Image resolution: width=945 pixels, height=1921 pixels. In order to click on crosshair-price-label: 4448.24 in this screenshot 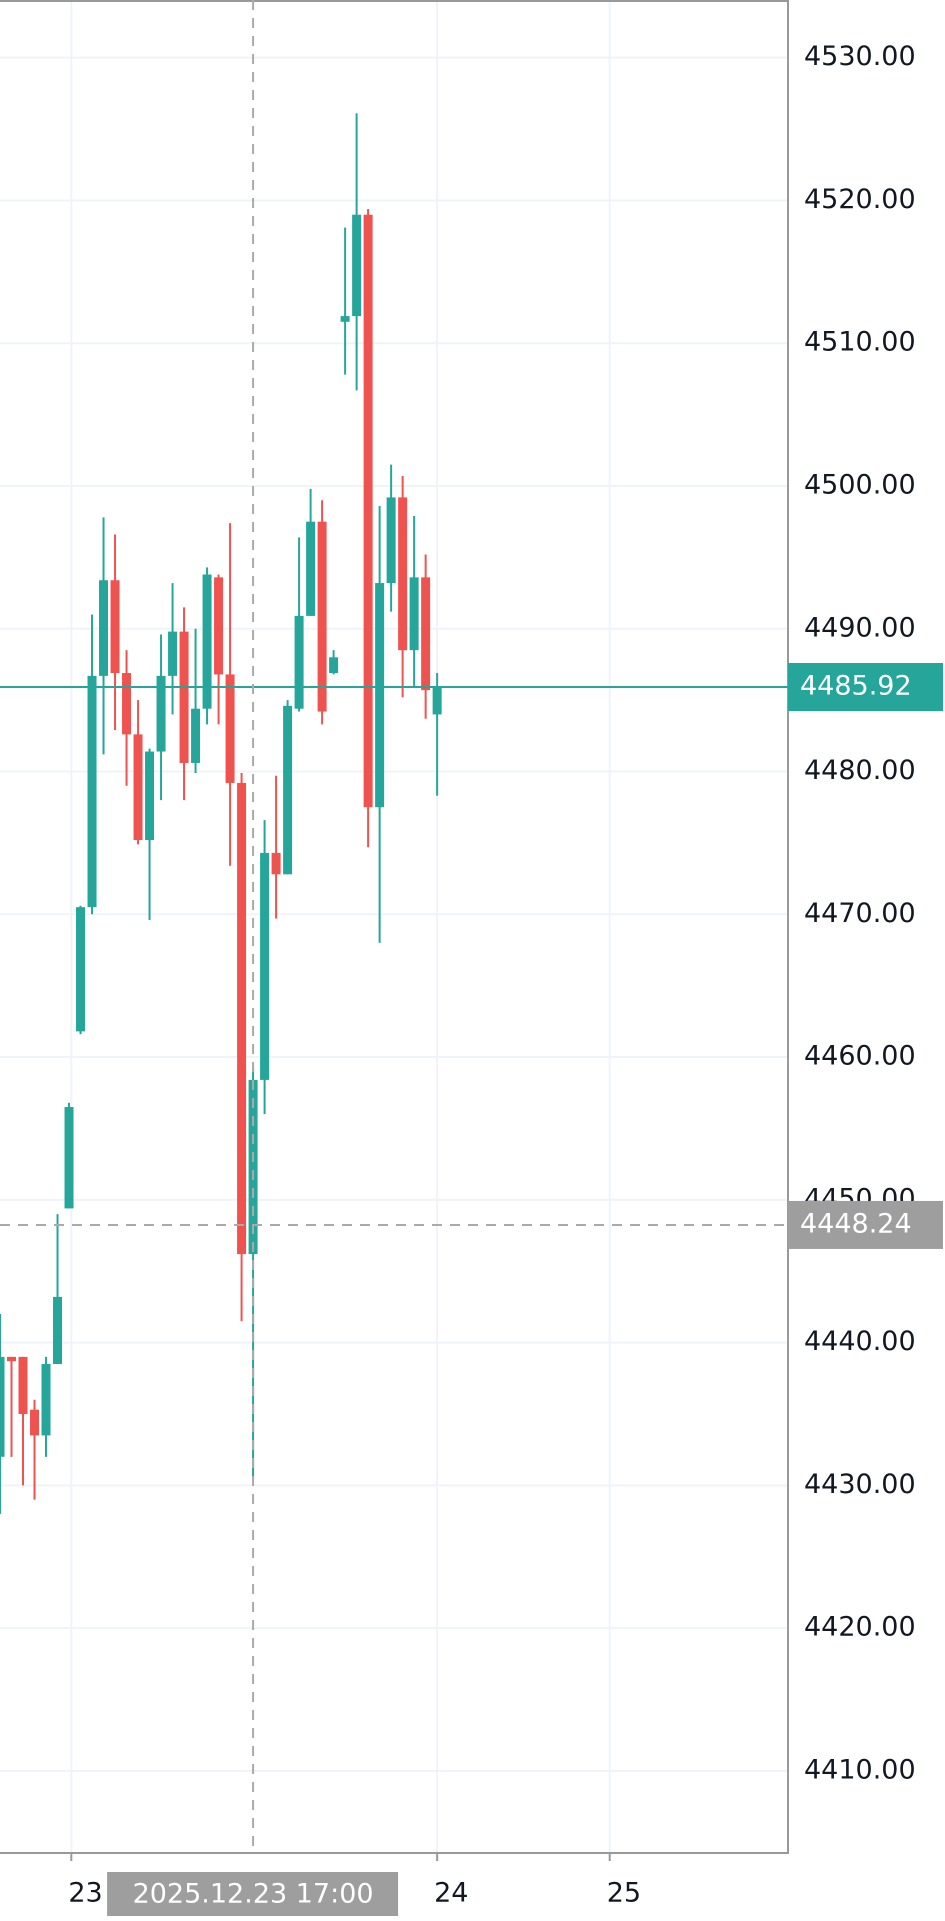, I will do `click(856, 1223)`.